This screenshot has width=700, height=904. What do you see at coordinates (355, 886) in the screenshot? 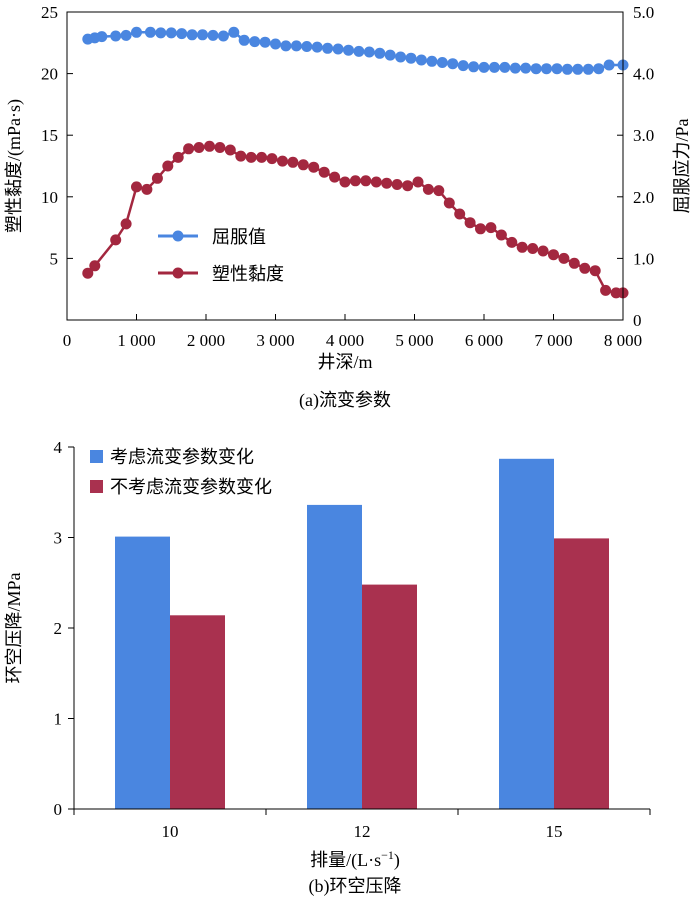
I see `pressure-drop-caption: (b)环空压降` at bounding box center [355, 886].